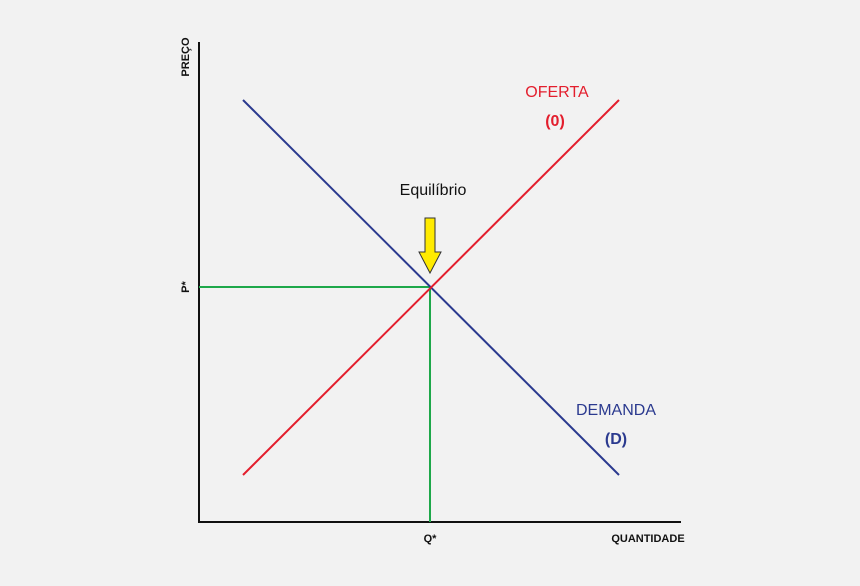 The width and height of the screenshot is (860, 586). Describe the element at coordinates (557, 92) in the screenshot. I see `supply-label: OFERTA` at that location.